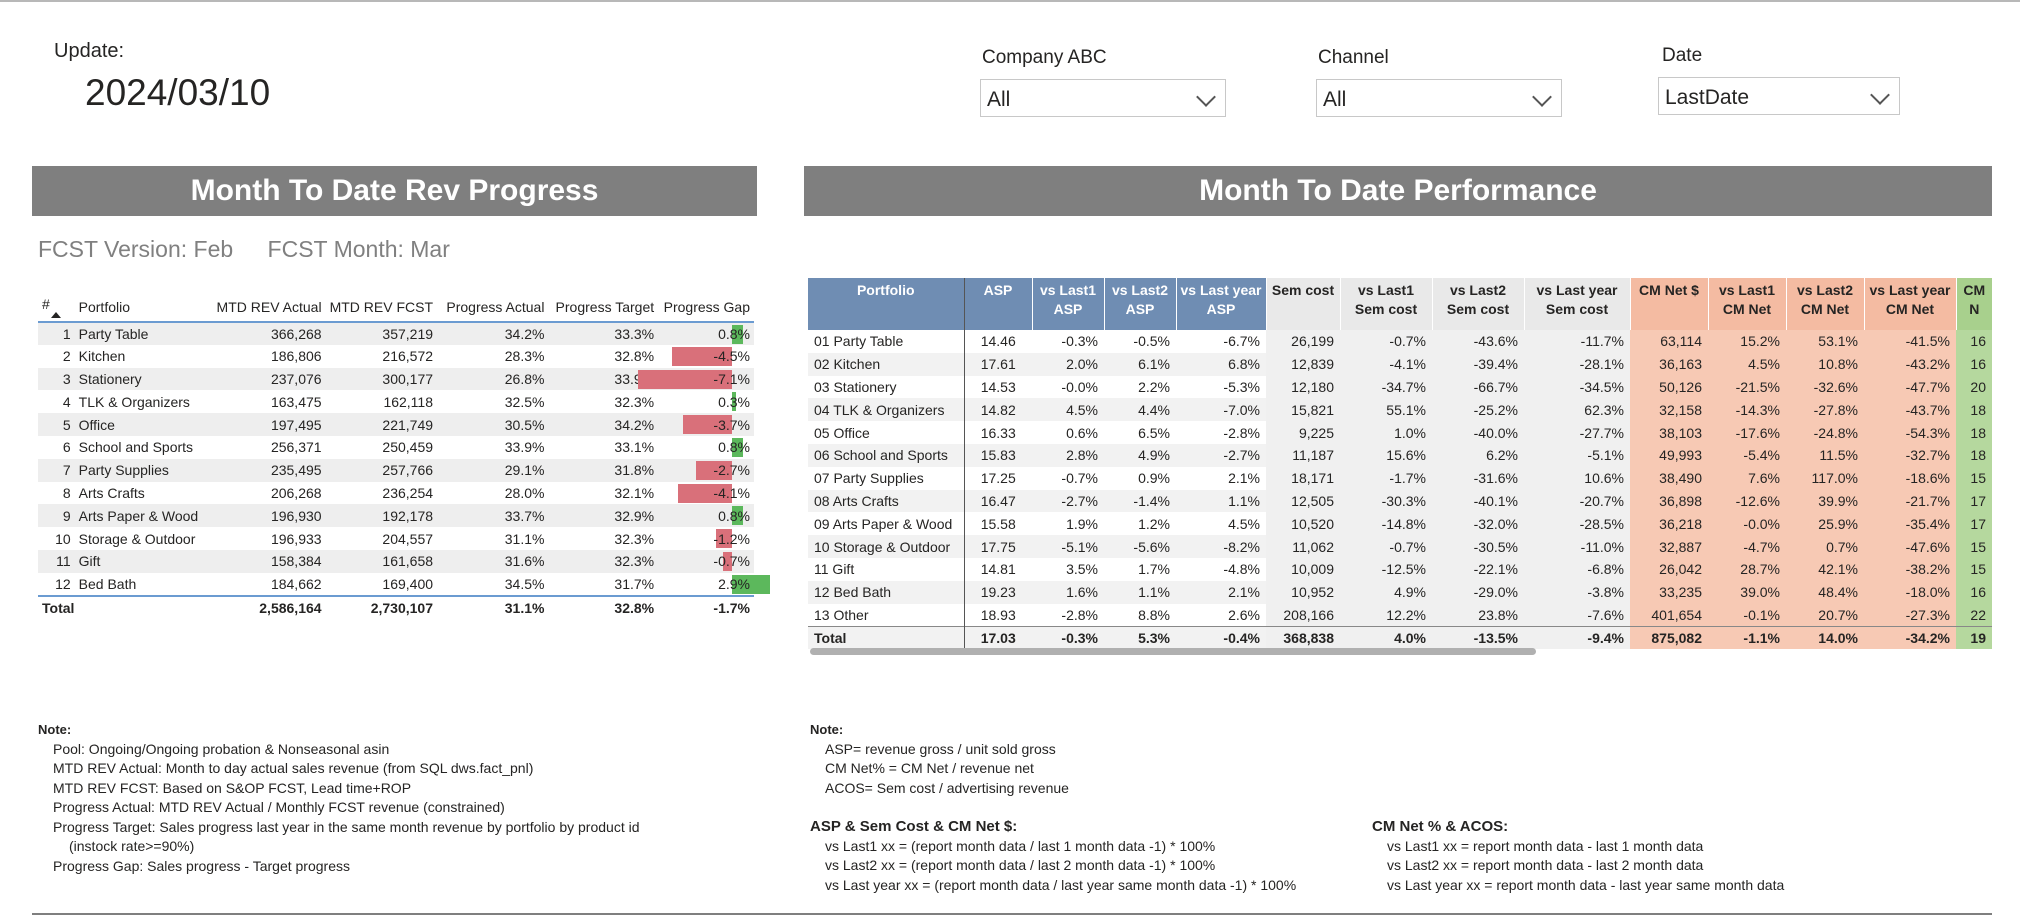 The image size is (2020, 916). I want to click on progress-actual: 26.8%, so click(524, 378).